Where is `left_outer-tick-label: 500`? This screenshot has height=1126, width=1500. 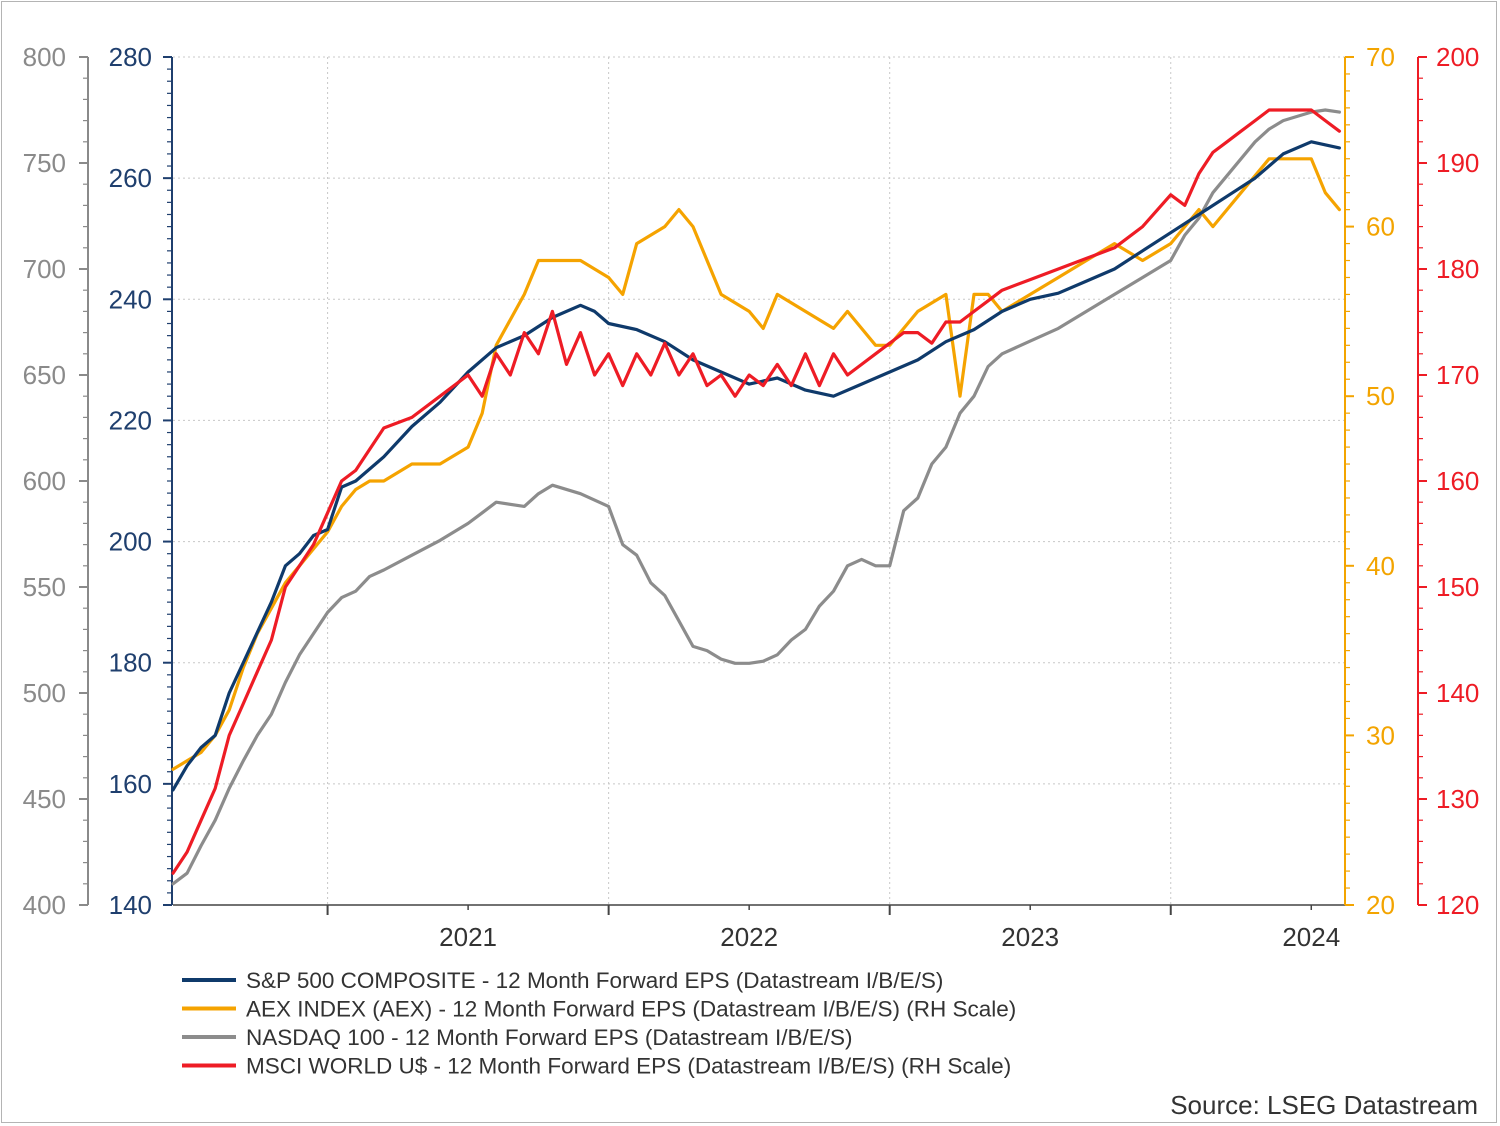 left_outer-tick-label: 500 is located at coordinates (44, 693).